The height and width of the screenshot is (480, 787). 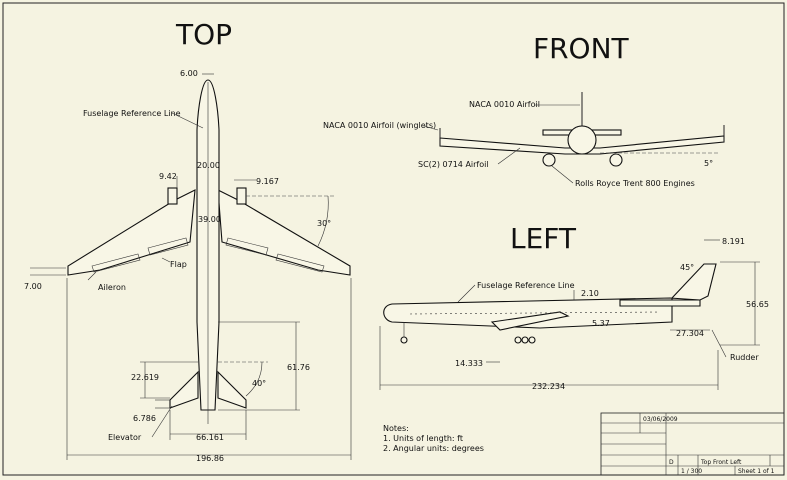 I want to click on notes-heading: Notes:, so click(x=396, y=428).